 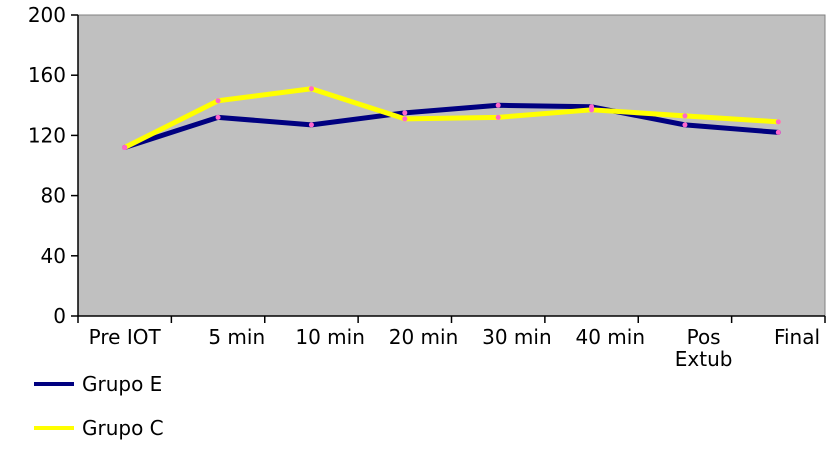 What do you see at coordinates (123, 428) in the screenshot?
I see `legend-label-grupo-c: Grupo C` at bounding box center [123, 428].